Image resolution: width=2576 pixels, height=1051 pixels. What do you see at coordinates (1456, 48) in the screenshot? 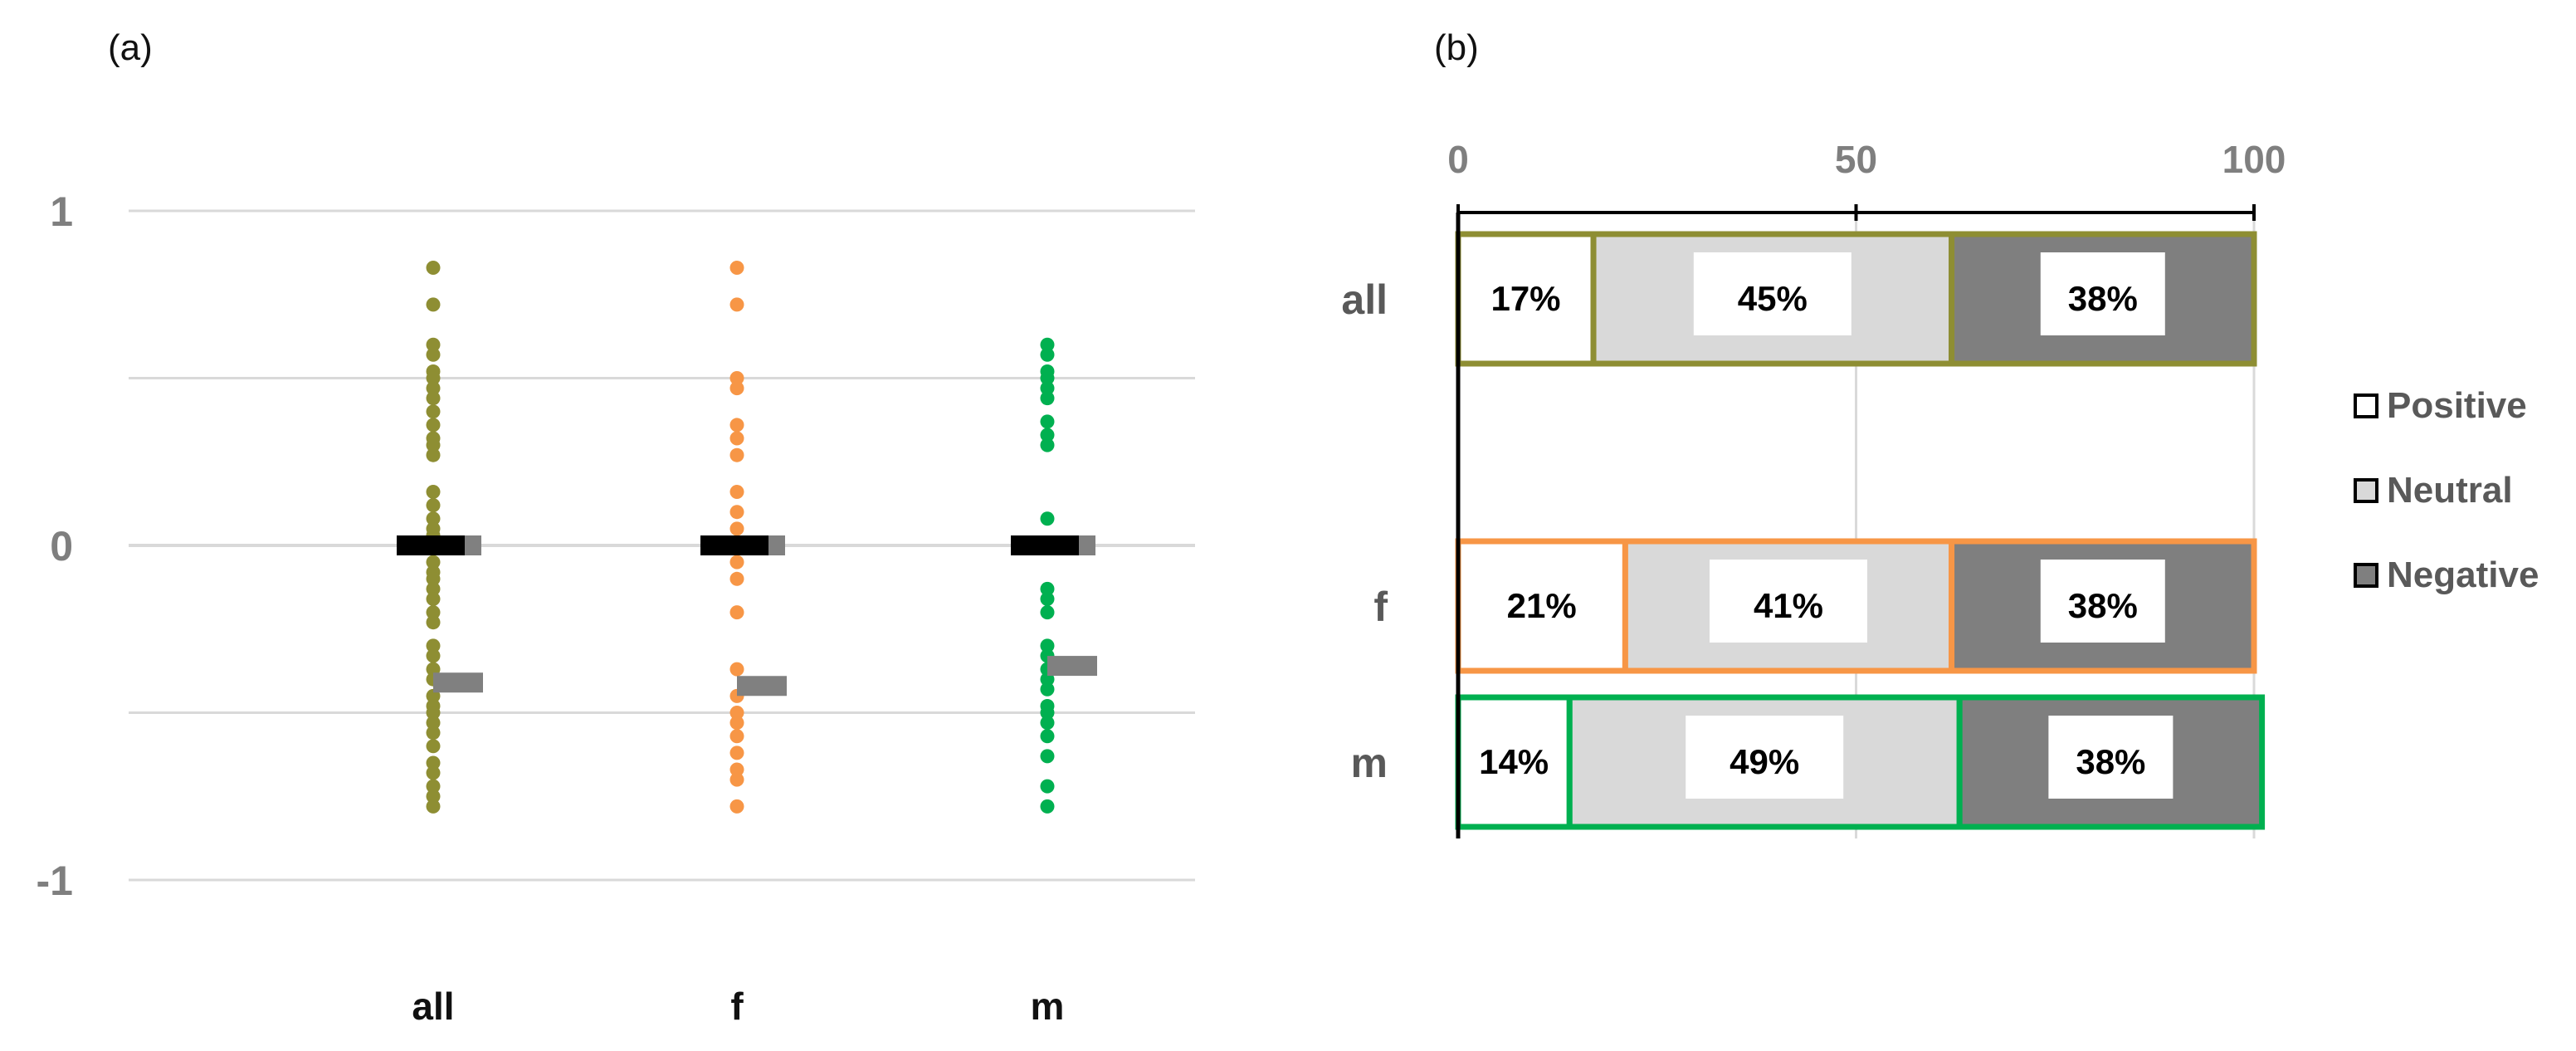
I see `panel-b-label: (b)` at bounding box center [1456, 48].